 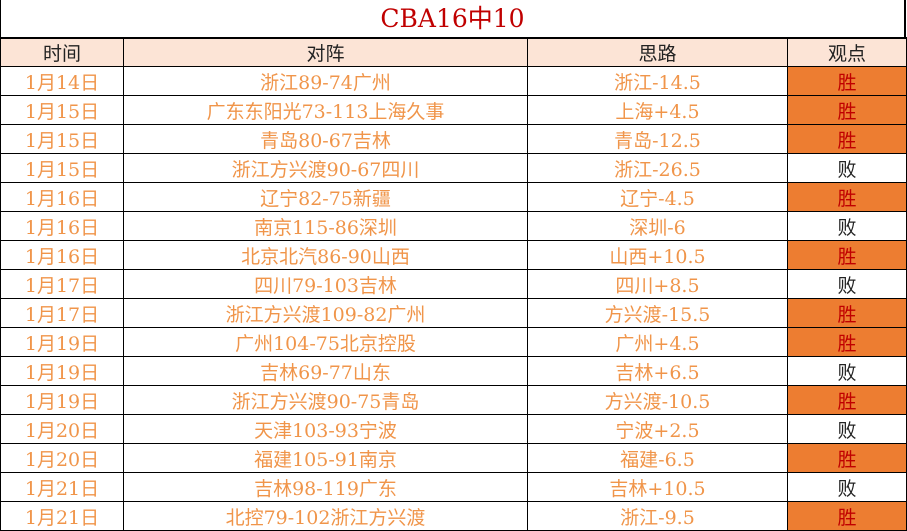 What do you see at coordinates (325, 342) in the screenshot?
I see `match-cell: 广州104-75北京控股` at bounding box center [325, 342].